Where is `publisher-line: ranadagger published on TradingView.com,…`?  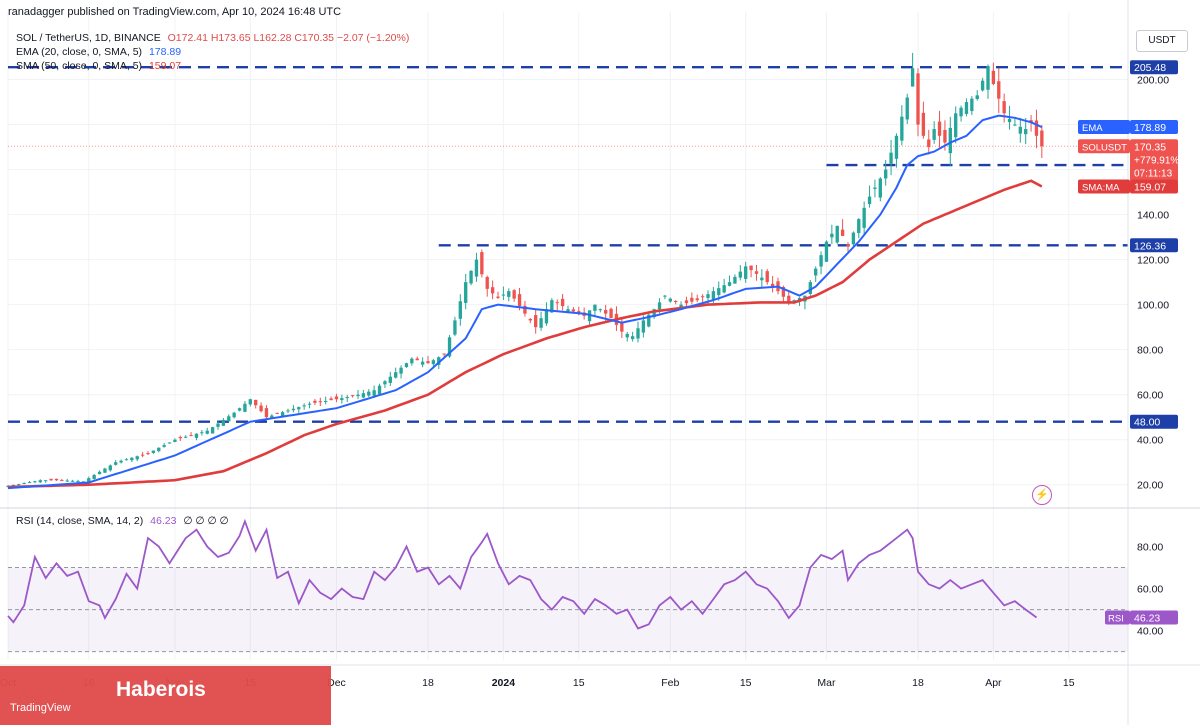 publisher-line: ranadagger published on TradingView.com,… is located at coordinates (175, 12).